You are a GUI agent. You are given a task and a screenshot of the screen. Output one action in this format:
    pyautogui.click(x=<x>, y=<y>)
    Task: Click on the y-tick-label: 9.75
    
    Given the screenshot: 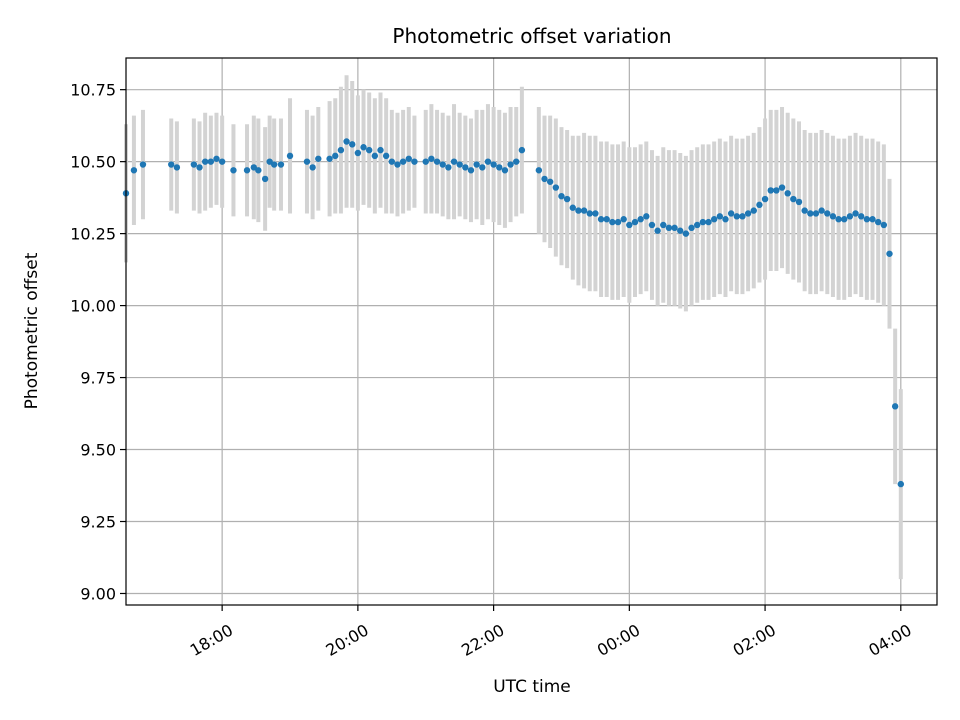 What is the action you would take?
    pyautogui.click(x=98, y=378)
    